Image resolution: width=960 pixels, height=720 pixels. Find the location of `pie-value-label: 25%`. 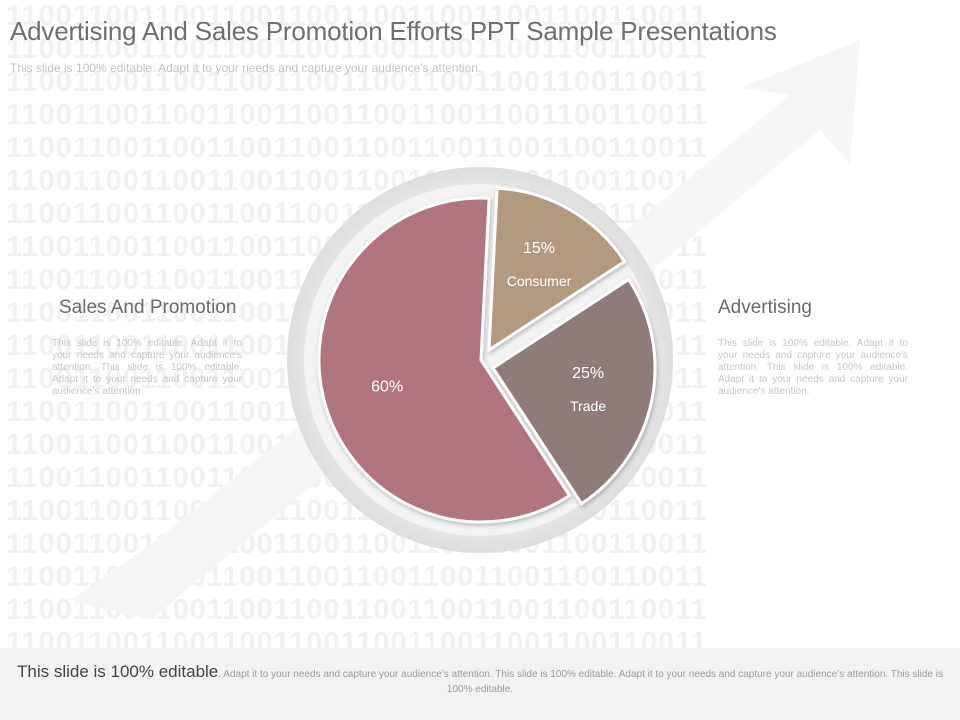

pie-value-label: 25% is located at coordinates (588, 373).